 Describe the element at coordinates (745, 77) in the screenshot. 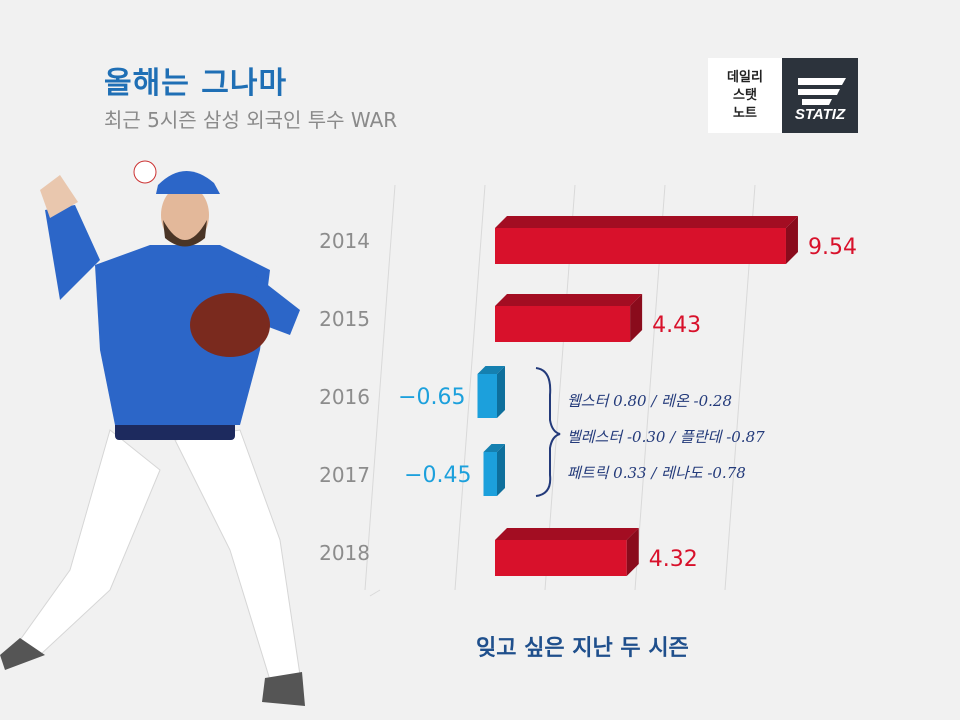

I see `brand-line-1: 데일리` at that location.